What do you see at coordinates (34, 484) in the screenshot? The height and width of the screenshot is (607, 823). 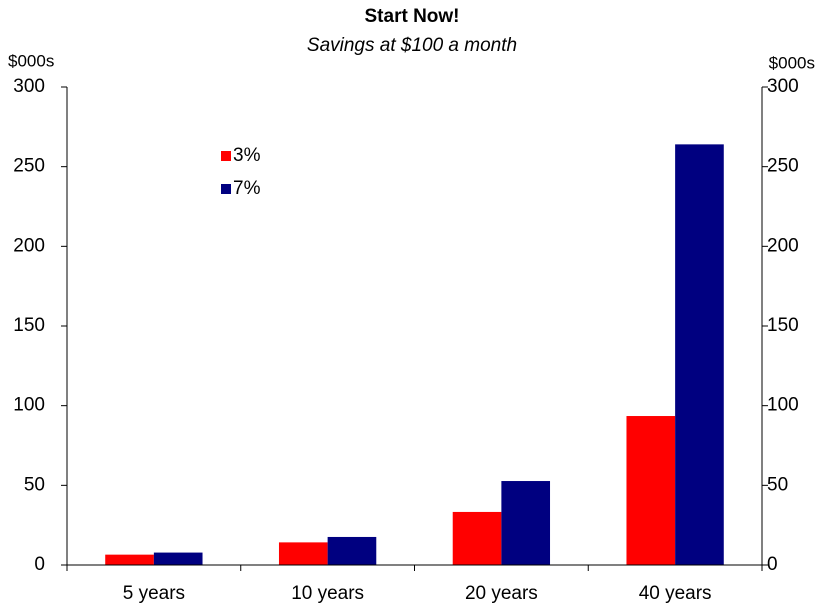 I see `y-tick-label: 50` at bounding box center [34, 484].